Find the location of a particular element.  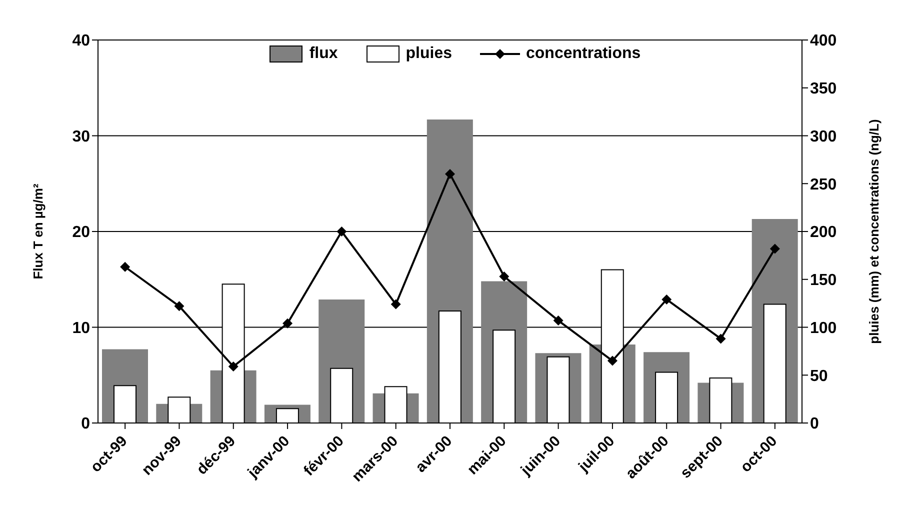

y-tick-label: 0 is located at coordinates (85, 424).